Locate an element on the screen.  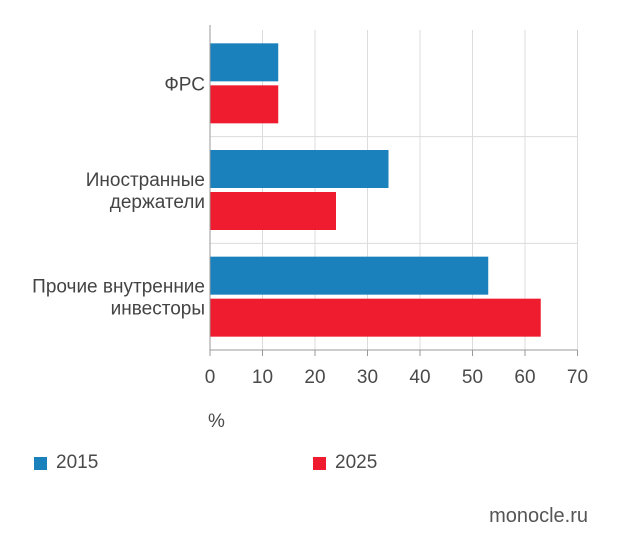
legend-label-2015: 2015 is located at coordinates (77, 462).